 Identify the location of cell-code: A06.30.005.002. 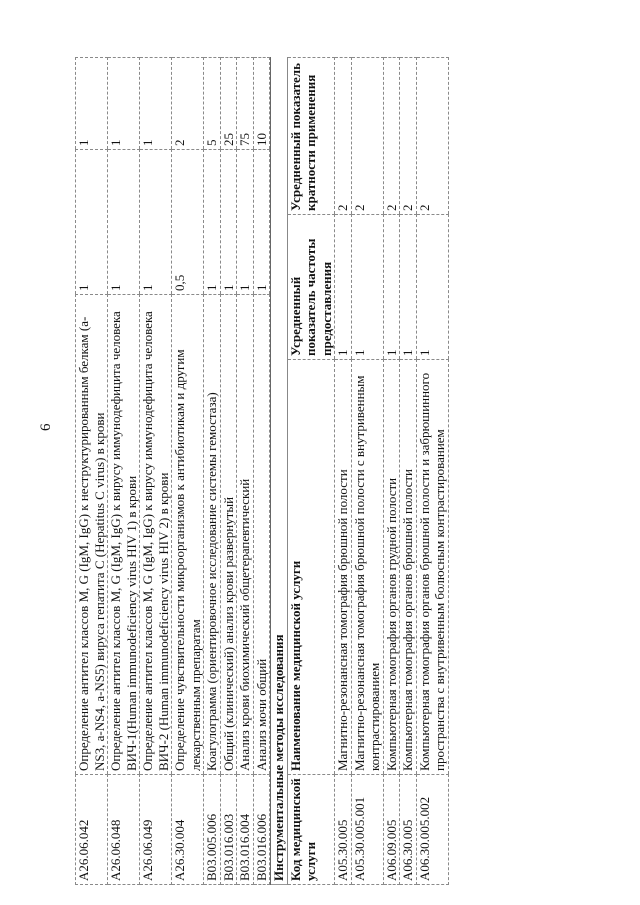
(432, 829).